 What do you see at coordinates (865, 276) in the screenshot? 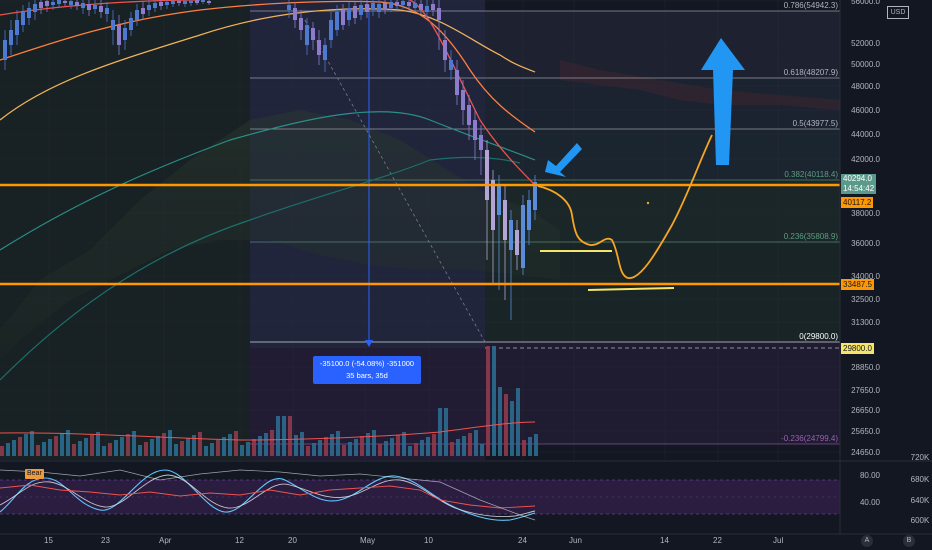
I see `price-tick-label: 34000.0` at bounding box center [865, 276].